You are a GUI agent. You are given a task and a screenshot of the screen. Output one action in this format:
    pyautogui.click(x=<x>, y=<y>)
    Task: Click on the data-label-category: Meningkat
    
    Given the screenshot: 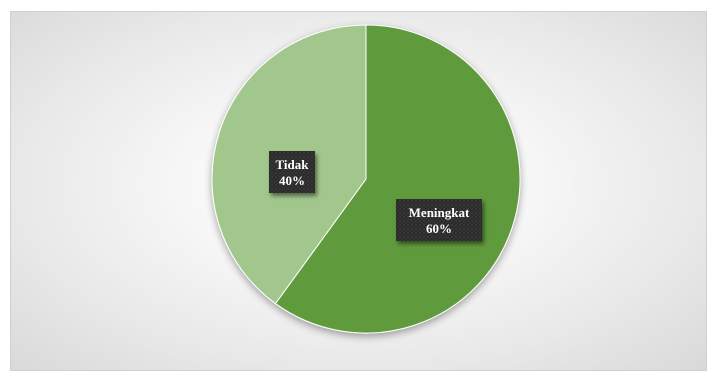 What is the action you would take?
    pyautogui.click(x=439, y=212)
    